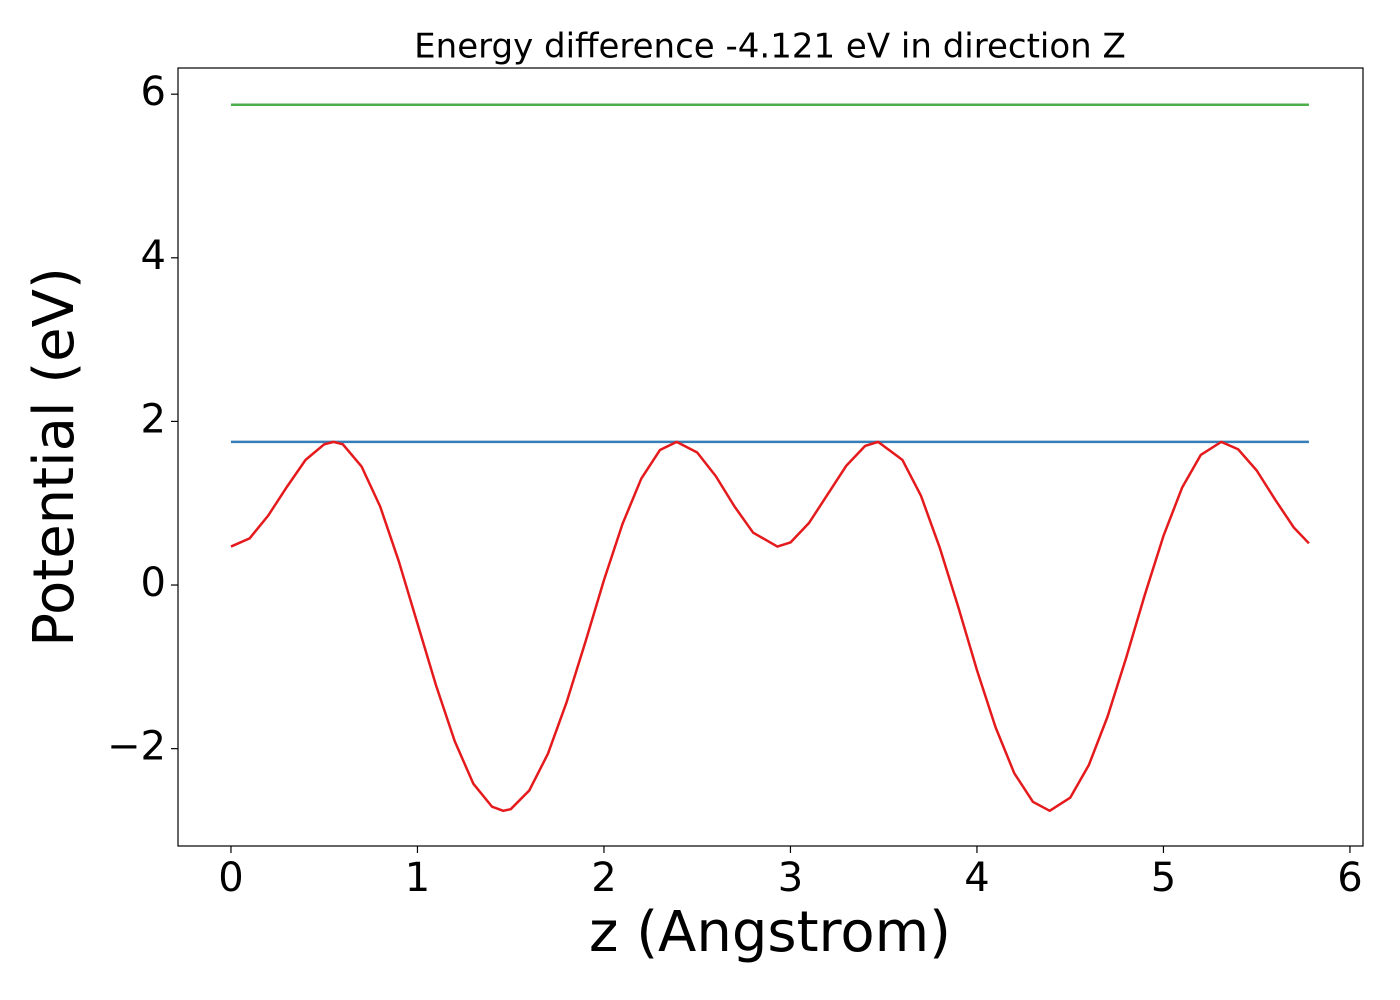  Describe the element at coordinates (153, 419) in the screenshot. I see `y-tick-label: 2` at that location.